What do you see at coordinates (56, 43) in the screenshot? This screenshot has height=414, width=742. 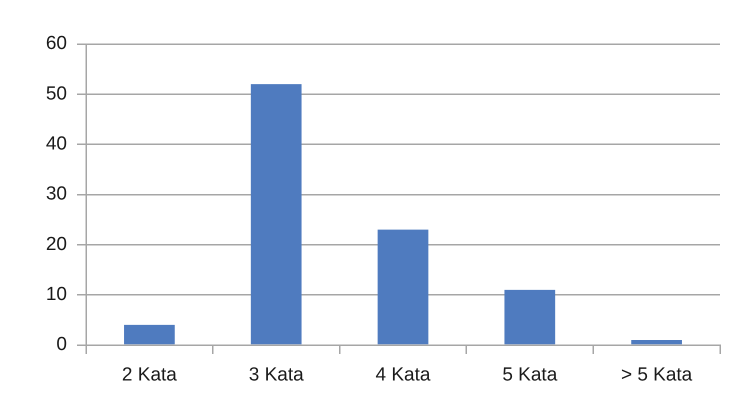 I see `y-tick-label: 60` at bounding box center [56, 43].